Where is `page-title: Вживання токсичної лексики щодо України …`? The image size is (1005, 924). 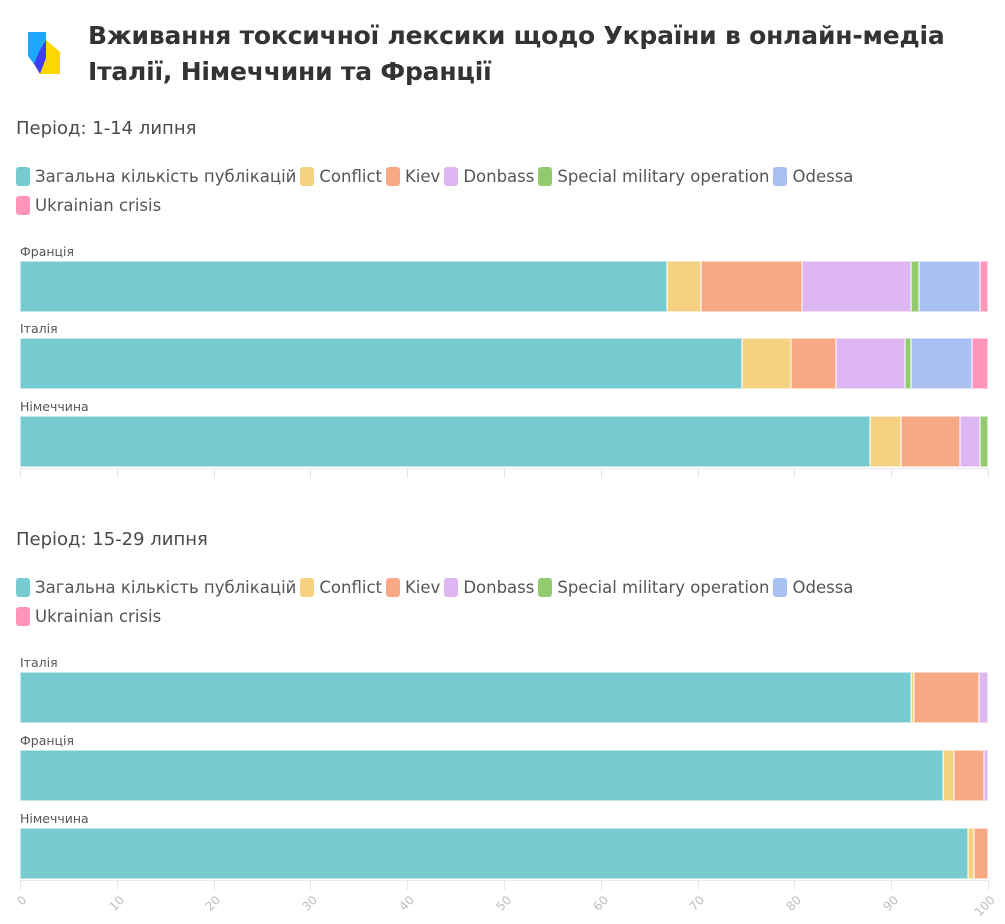
page-title: Вживання токсичної лексики щодо України … is located at coordinates (516, 53).